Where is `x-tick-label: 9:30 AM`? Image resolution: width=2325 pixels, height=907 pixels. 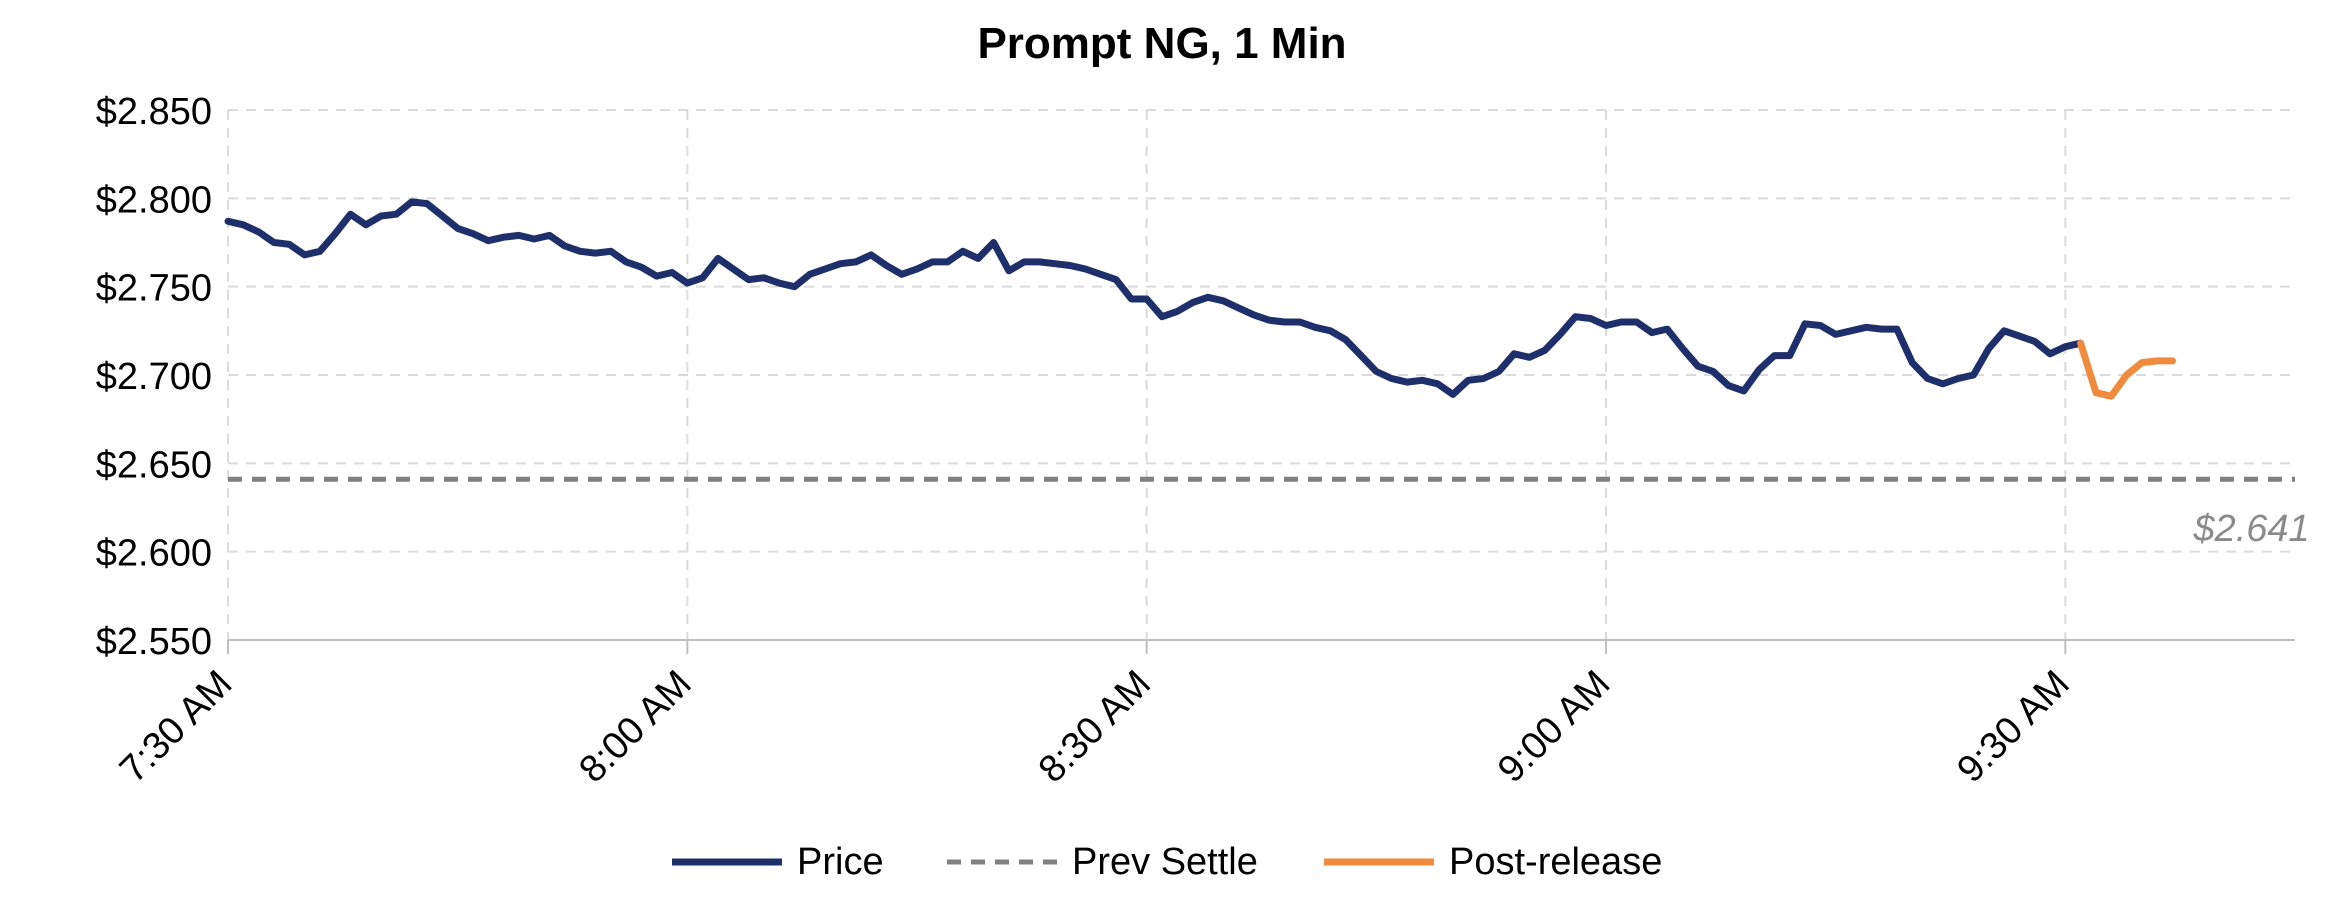
x-tick-label: 9:30 AM is located at coordinates (2013, 727).